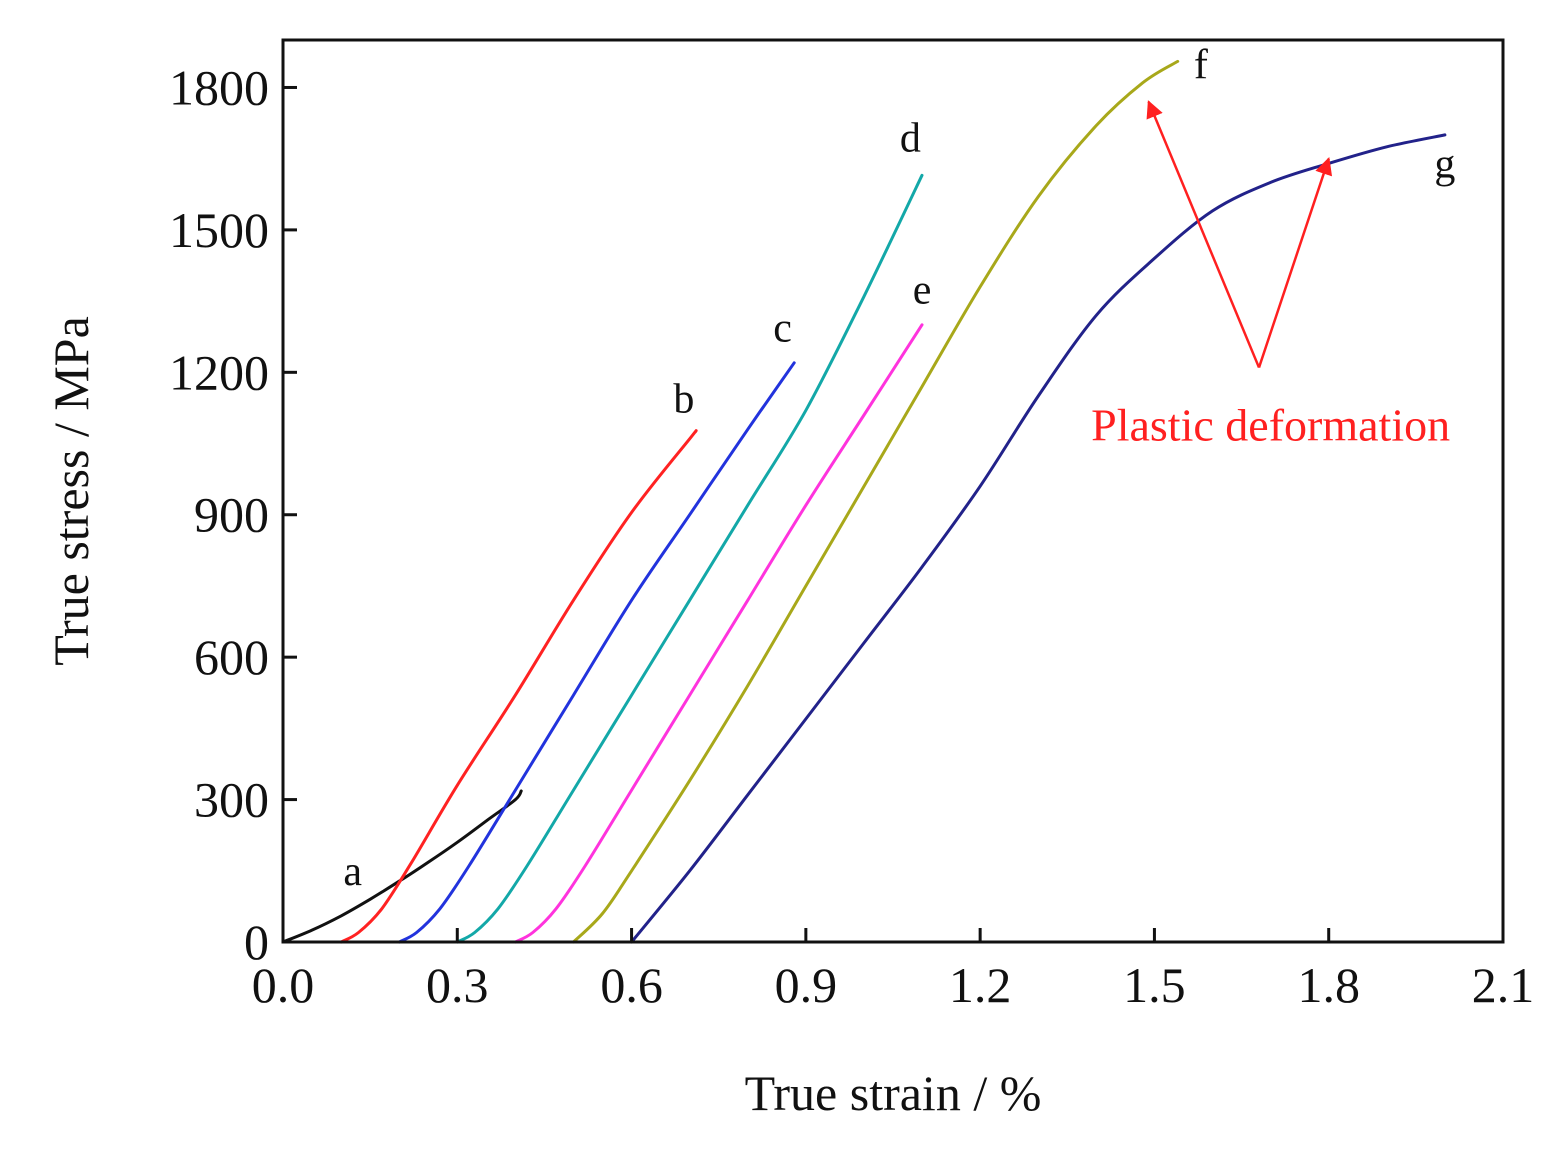 This screenshot has height=1158, width=1563. I want to click on y-tick-label: 1200, so click(219, 372).